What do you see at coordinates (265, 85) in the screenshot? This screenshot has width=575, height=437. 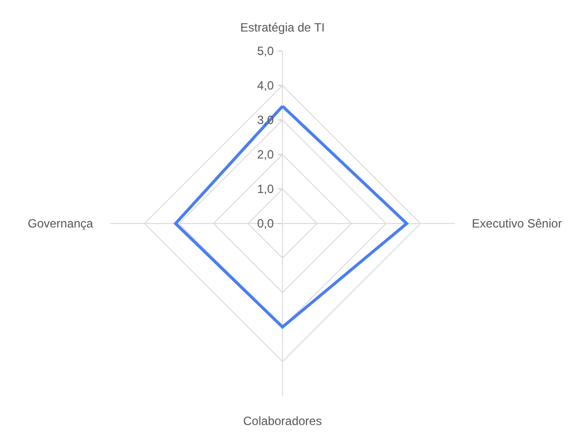 I see `y-tick-label: 4,0` at bounding box center [265, 85].